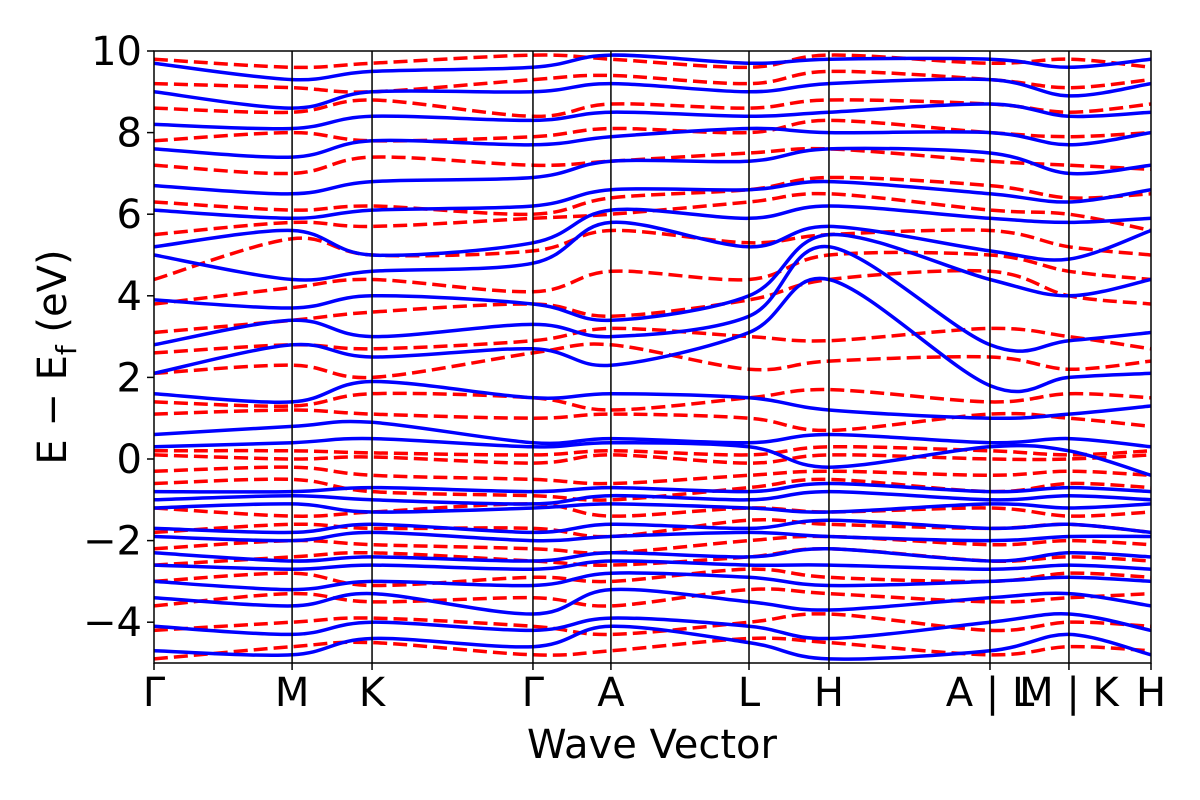 Image resolution: width=1200 pixels, height=800 pixels. I want to click on y-tick-label: 0, so click(129, 460).